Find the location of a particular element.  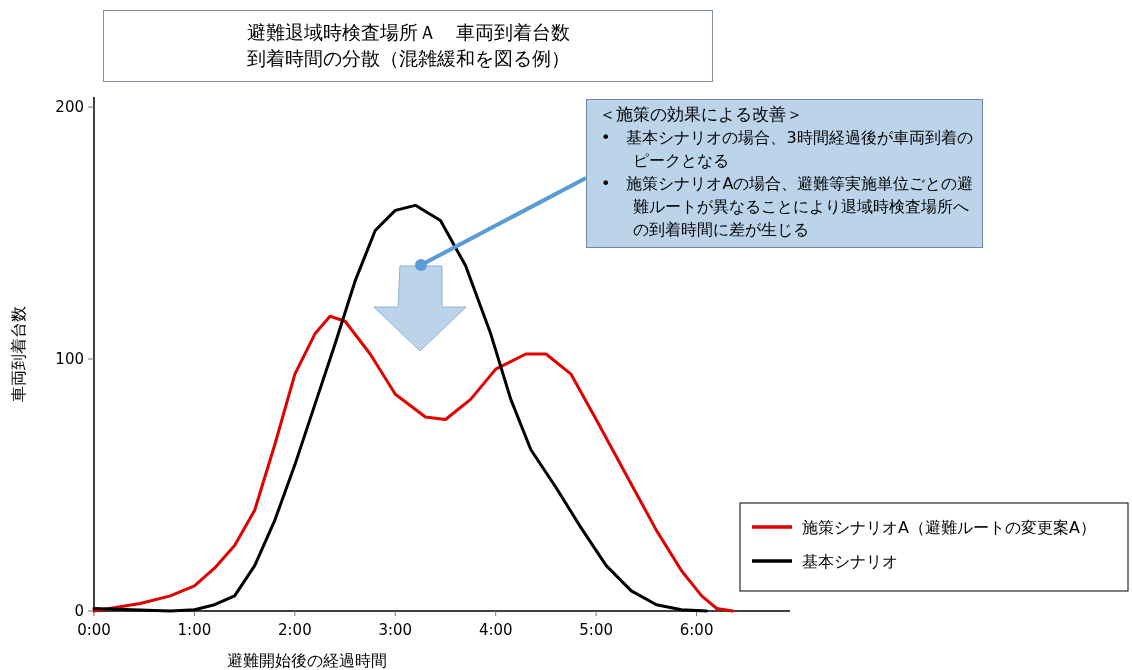

annotation: • 施策シナリオAの場合、避難等実施単位ごとの避難ルートが異なることにより退域時検査場所への到着時間に差が生じる is located at coordinates (787, 207).